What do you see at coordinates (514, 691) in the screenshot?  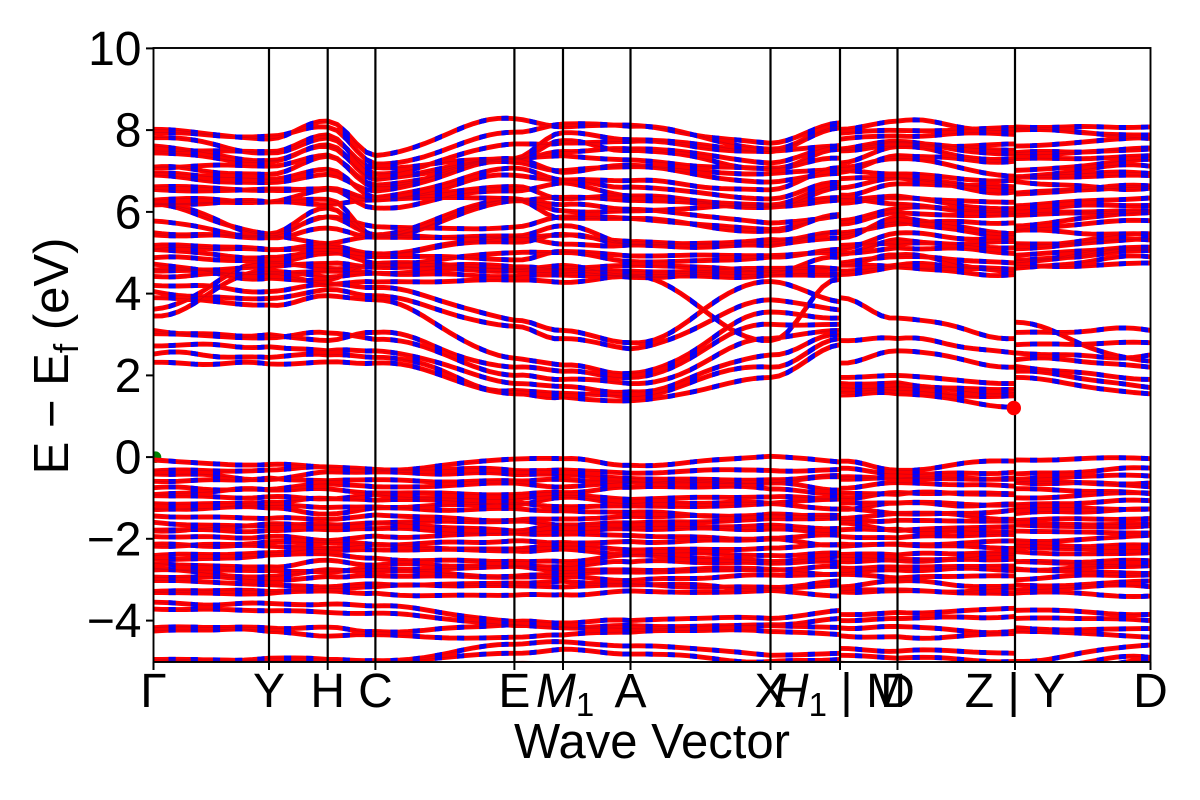 I see `svg-text: E` at bounding box center [514, 691].